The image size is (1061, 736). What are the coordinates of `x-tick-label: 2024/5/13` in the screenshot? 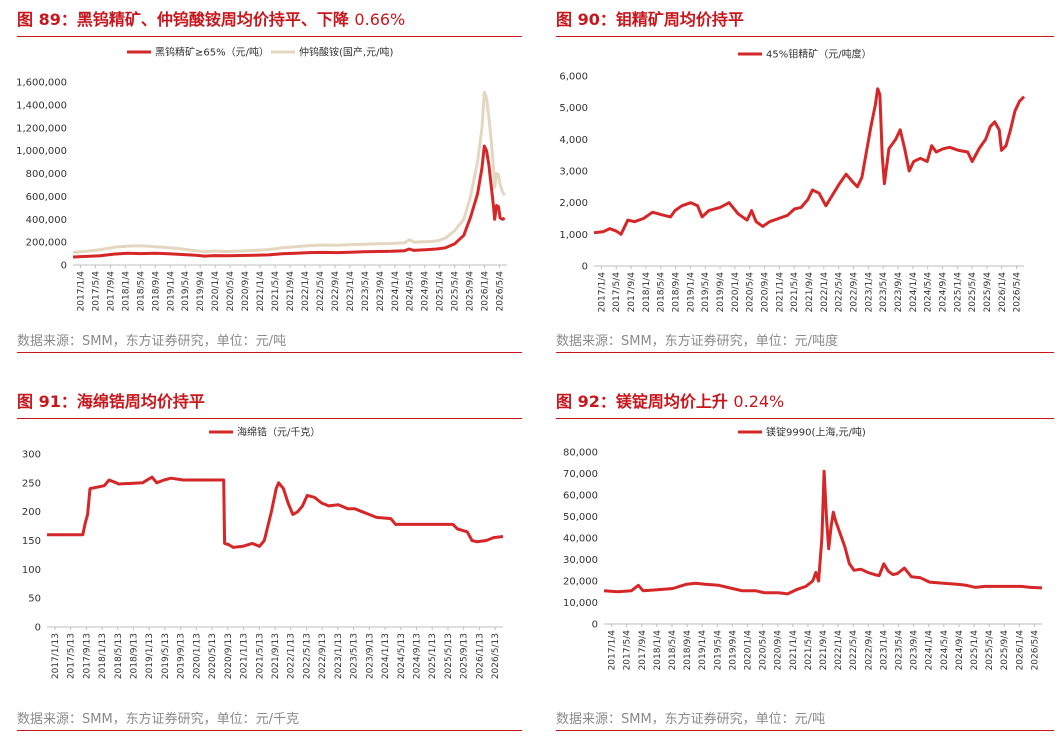 It's located at (402, 656).